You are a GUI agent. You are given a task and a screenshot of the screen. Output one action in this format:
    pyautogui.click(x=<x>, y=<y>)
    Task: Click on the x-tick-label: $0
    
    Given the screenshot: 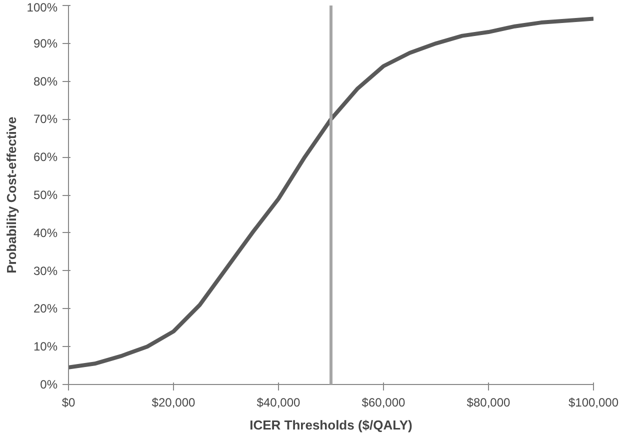 What is the action you would take?
    pyautogui.click(x=69, y=403)
    